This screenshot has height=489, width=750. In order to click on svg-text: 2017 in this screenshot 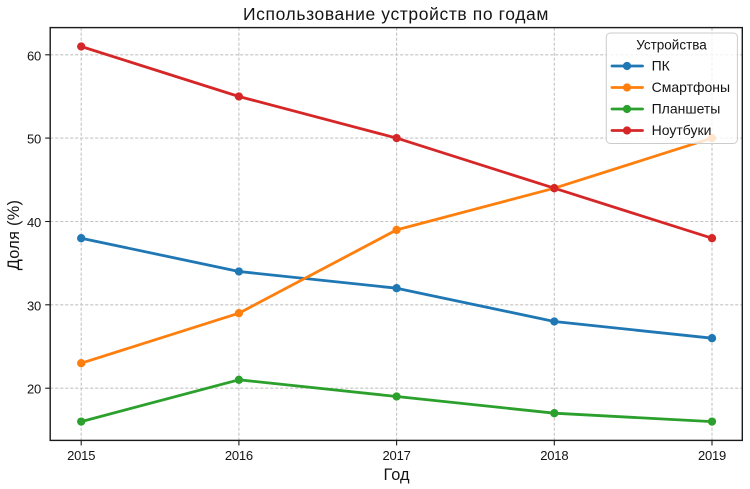, I will do `click(397, 455)`.